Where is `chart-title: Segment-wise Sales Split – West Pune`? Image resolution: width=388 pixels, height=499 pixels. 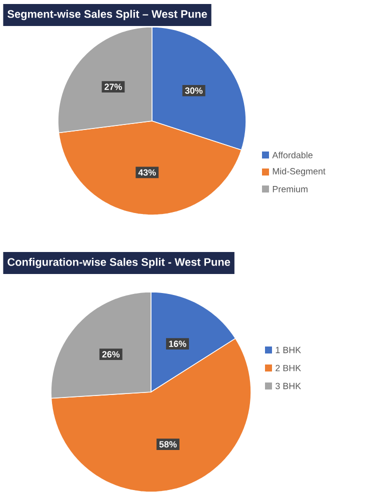 chart-title: Segment-wise Sales Split – West Pune is located at coordinates (107, 15).